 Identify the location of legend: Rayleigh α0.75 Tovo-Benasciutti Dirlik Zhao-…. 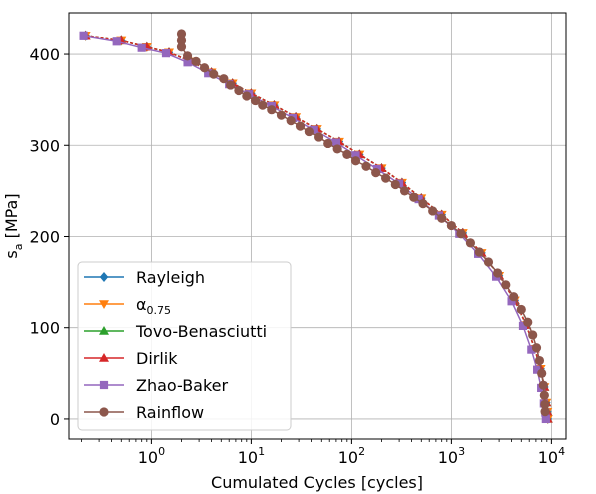
(184, 346).